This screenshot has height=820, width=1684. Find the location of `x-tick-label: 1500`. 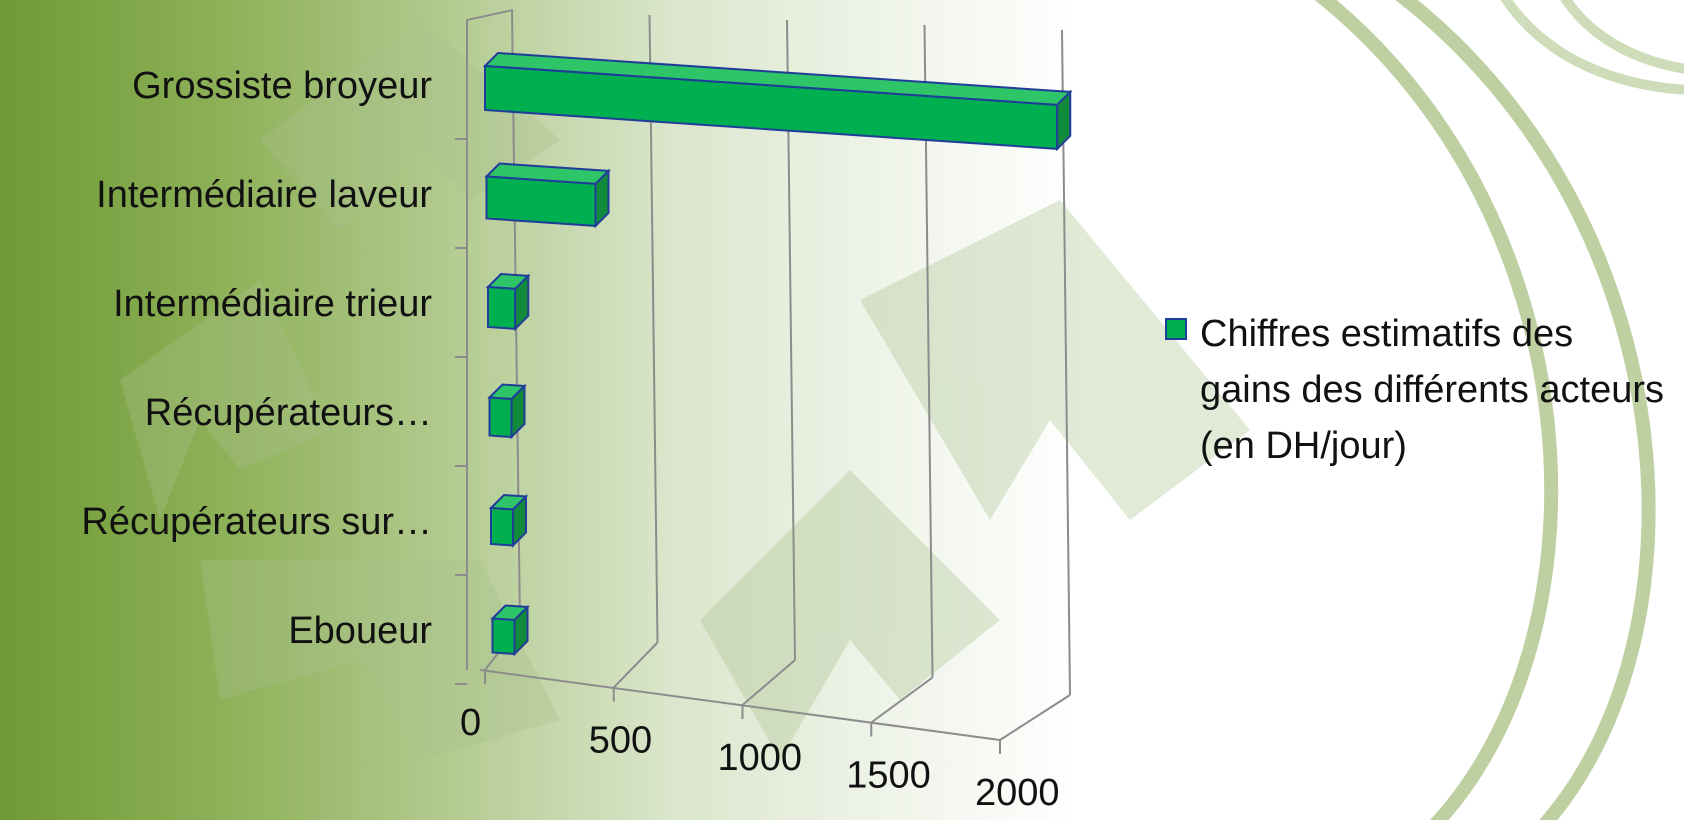

x-tick-label: 1500 is located at coordinates (888, 776).